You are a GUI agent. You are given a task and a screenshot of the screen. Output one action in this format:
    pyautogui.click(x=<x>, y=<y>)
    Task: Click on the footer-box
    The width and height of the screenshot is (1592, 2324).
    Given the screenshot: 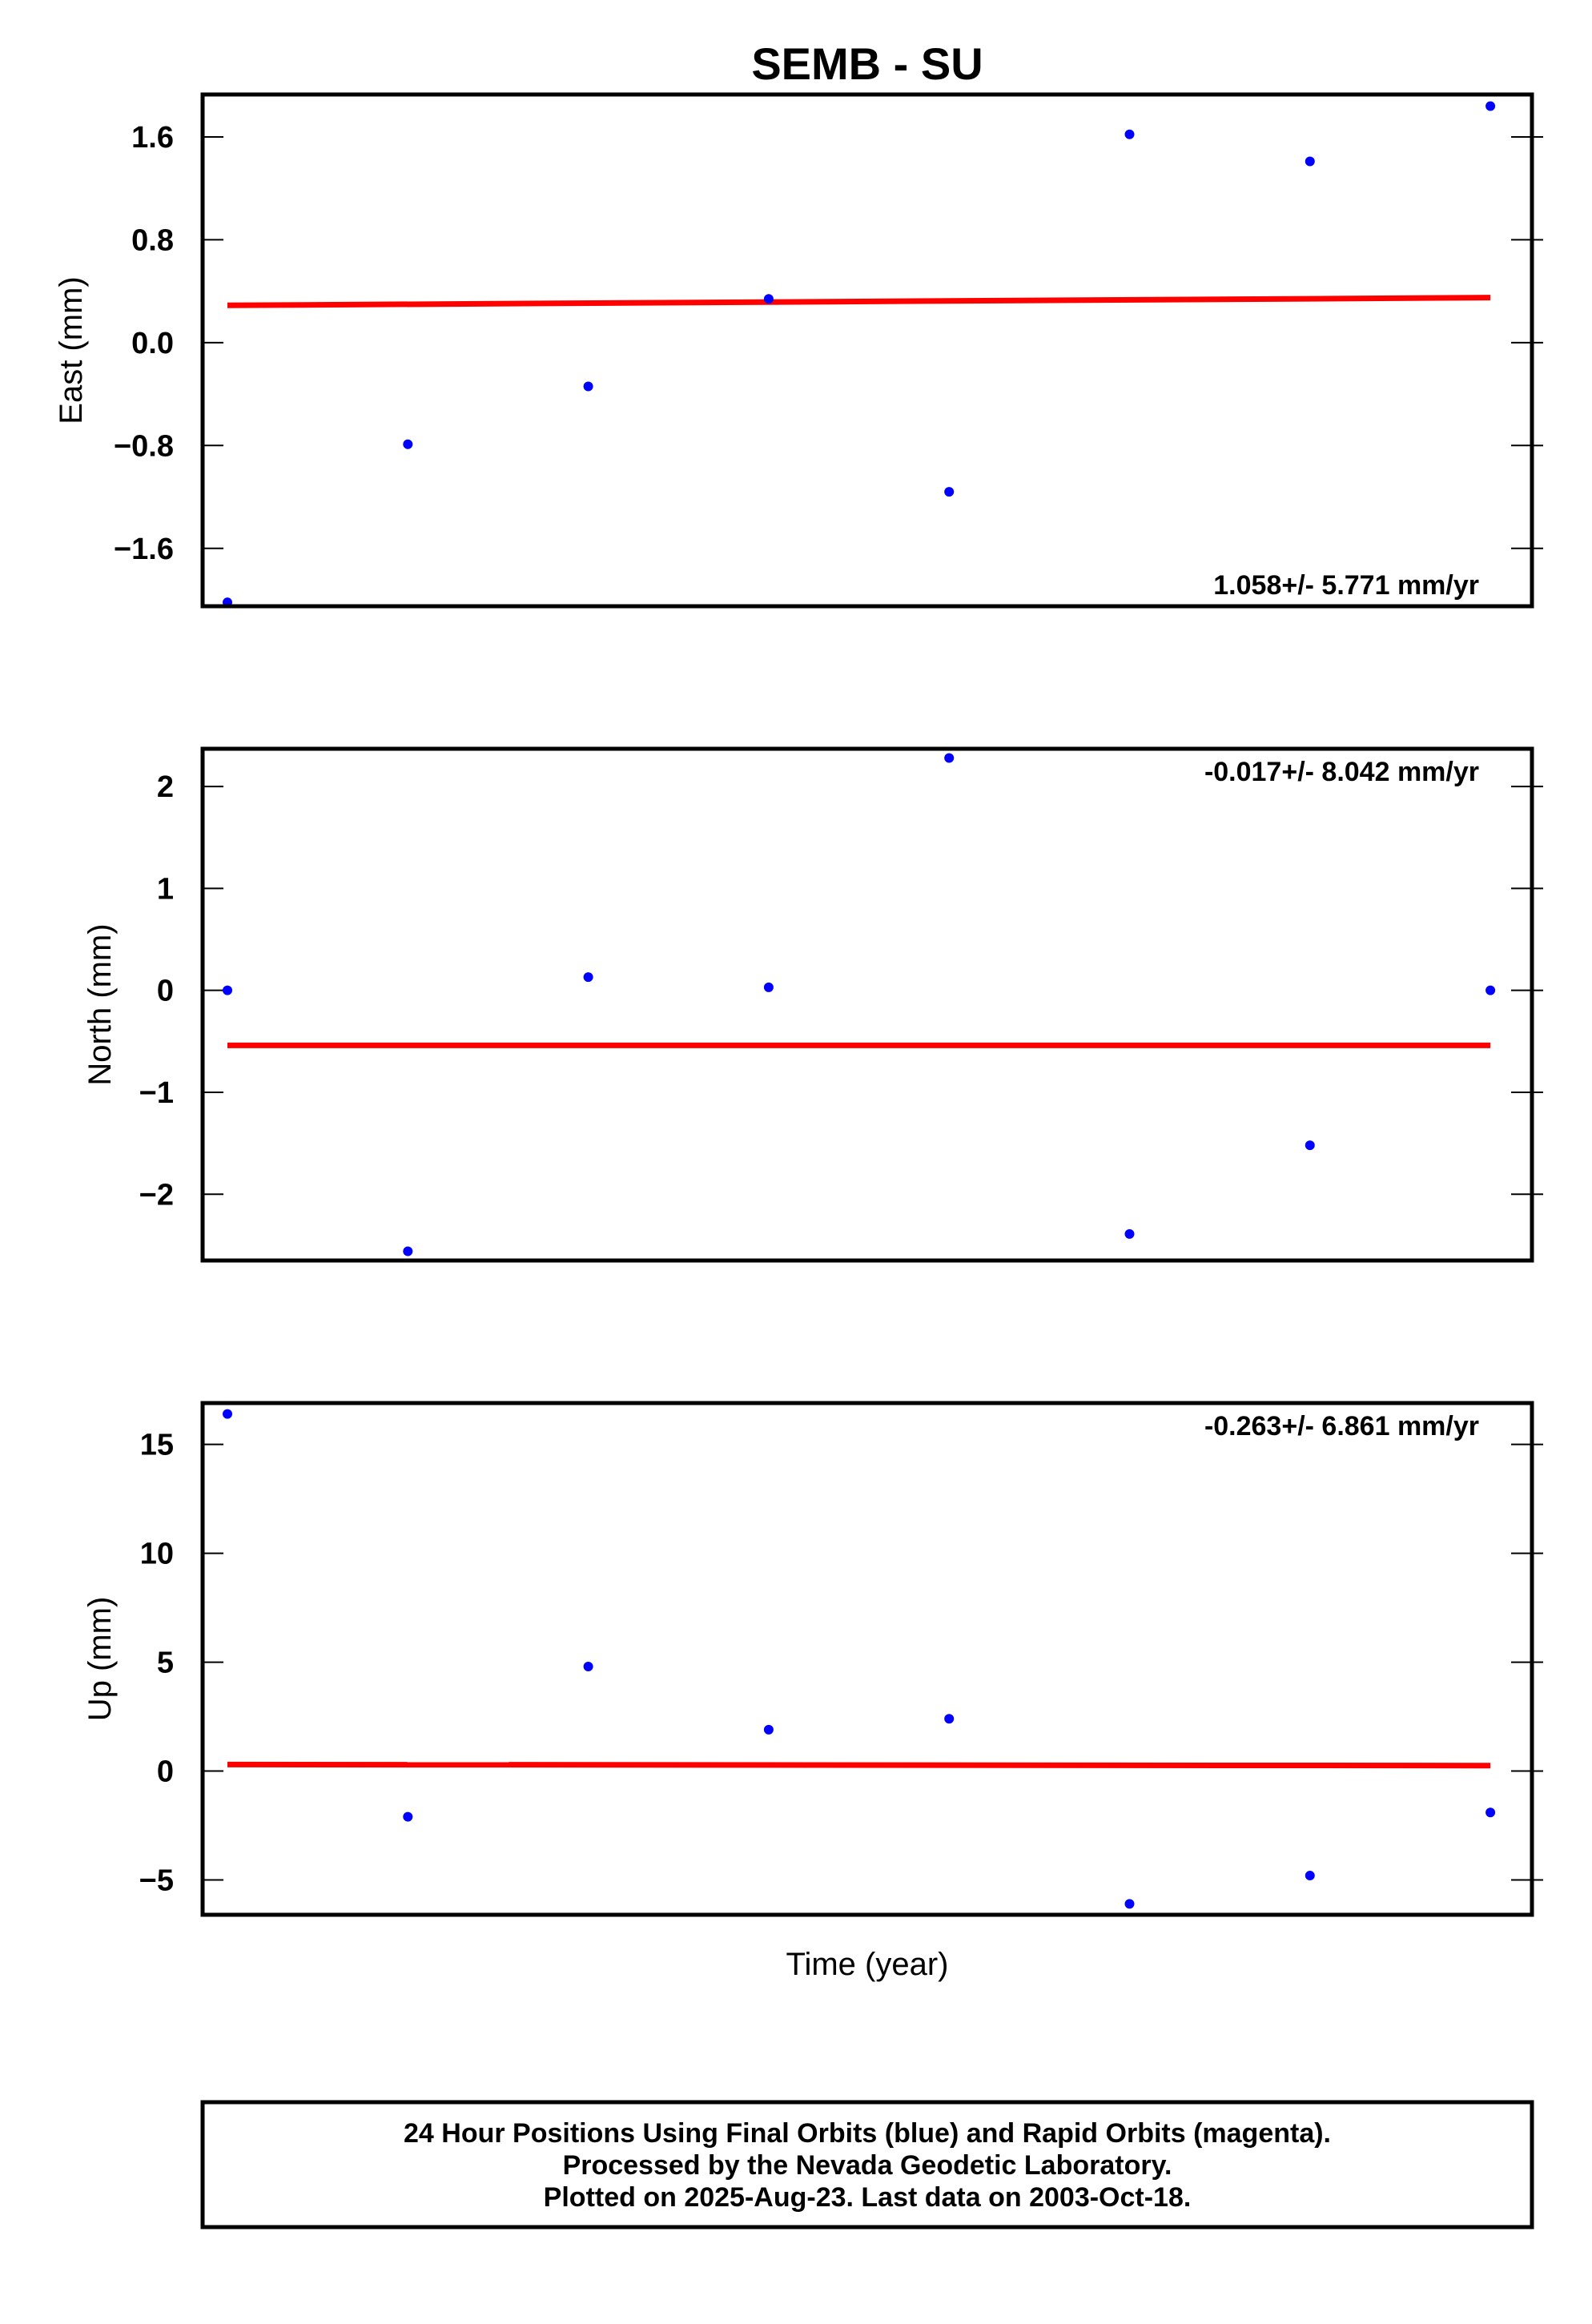 What is the action you would take?
    pyautogui.click(x=867, y=2165)
    